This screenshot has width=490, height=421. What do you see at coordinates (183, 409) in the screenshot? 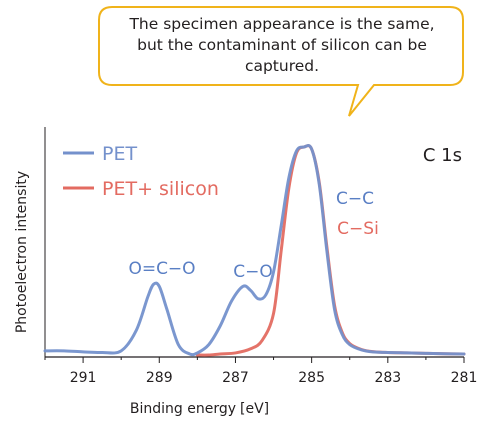
I see `x-axis-label: Binding energy` at bounding box center [183, 409].